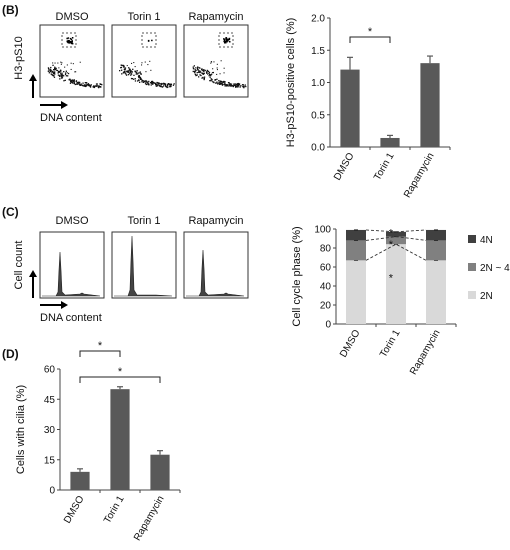  I want to click on flow-title-rapamycin: Rapamycin, so click(215, 17).